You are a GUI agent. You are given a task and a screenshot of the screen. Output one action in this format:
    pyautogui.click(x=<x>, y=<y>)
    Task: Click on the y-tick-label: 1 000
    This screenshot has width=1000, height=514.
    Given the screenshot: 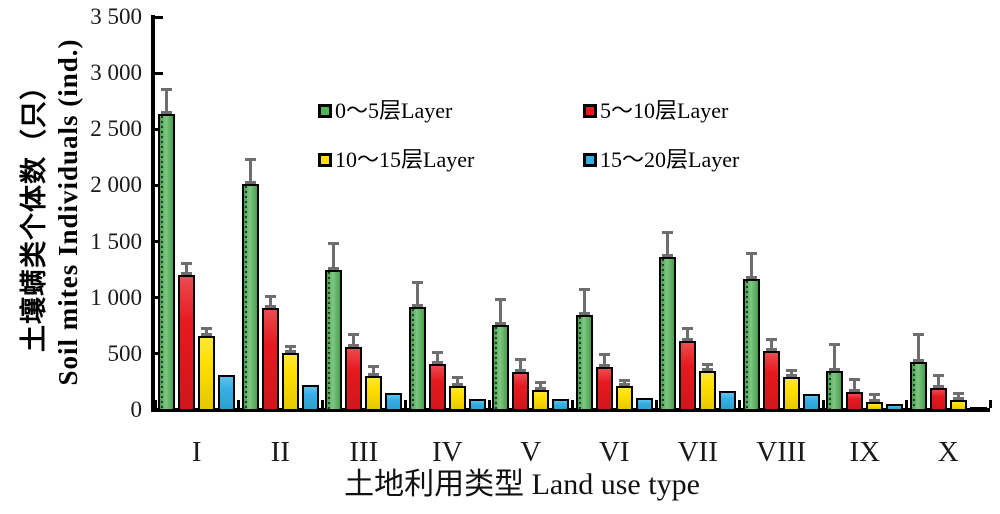 What is the action you would take?
    pyautogui.click(x=116, y=297)
    